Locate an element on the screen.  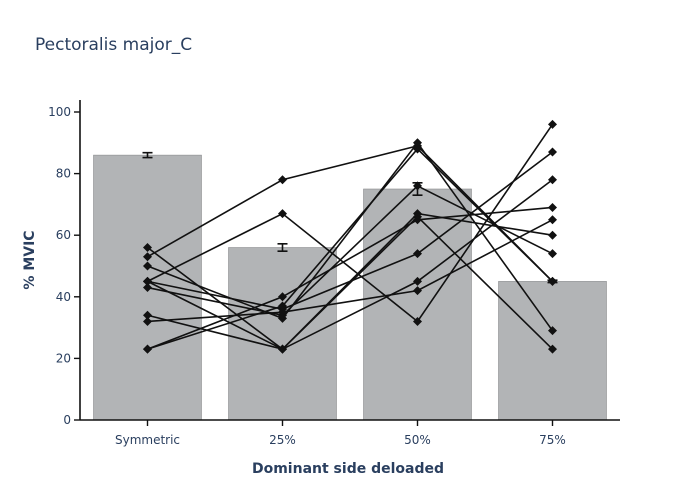
y-tick-label-100: 100 is located at coordinates (59, 112).